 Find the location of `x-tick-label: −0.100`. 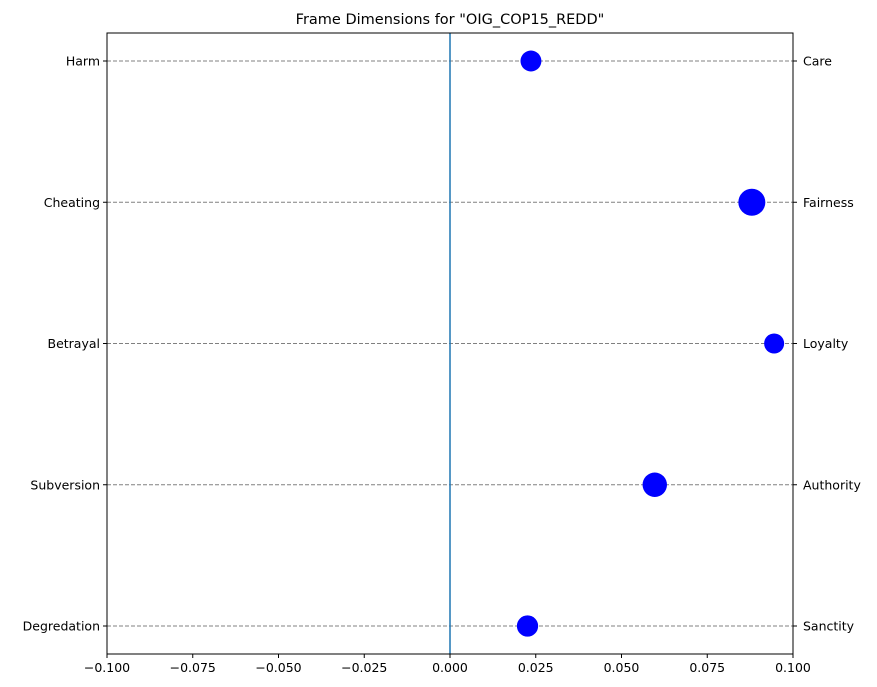

x-tick-label: −0.100 is located at coordinates (107, 667).